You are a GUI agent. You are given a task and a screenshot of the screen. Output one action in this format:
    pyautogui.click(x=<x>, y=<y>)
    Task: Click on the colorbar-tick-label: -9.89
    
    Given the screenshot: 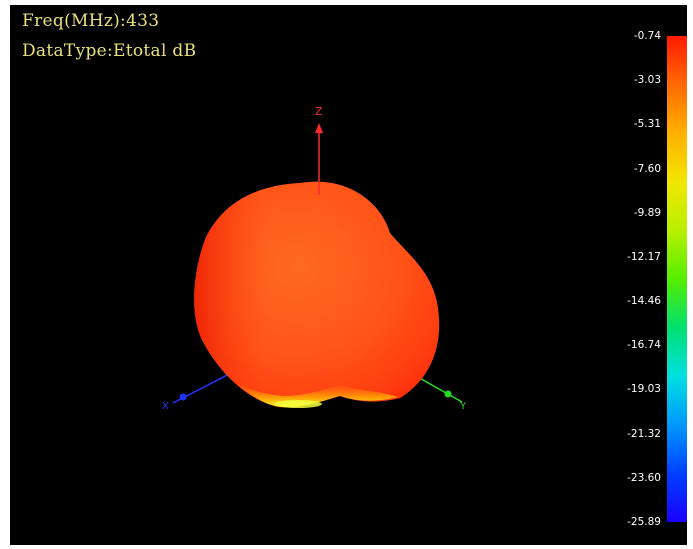 What is the action you would take?
    pyautogui.click(x=647, y=212)
    